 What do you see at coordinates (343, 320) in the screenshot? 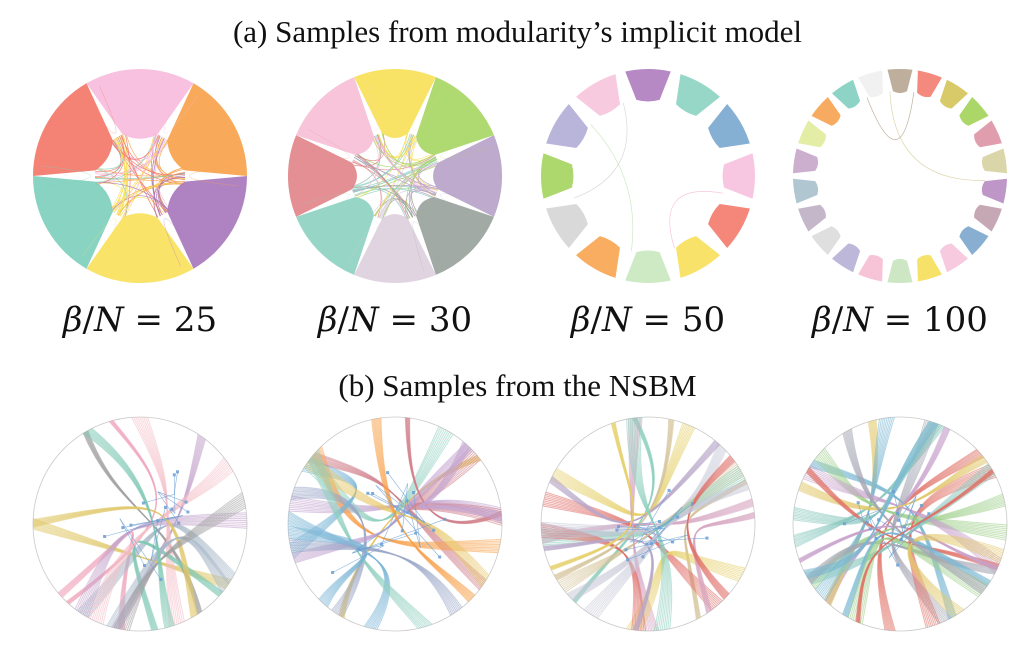
I see `beta-slash: /` at bounding box center [343, 320].